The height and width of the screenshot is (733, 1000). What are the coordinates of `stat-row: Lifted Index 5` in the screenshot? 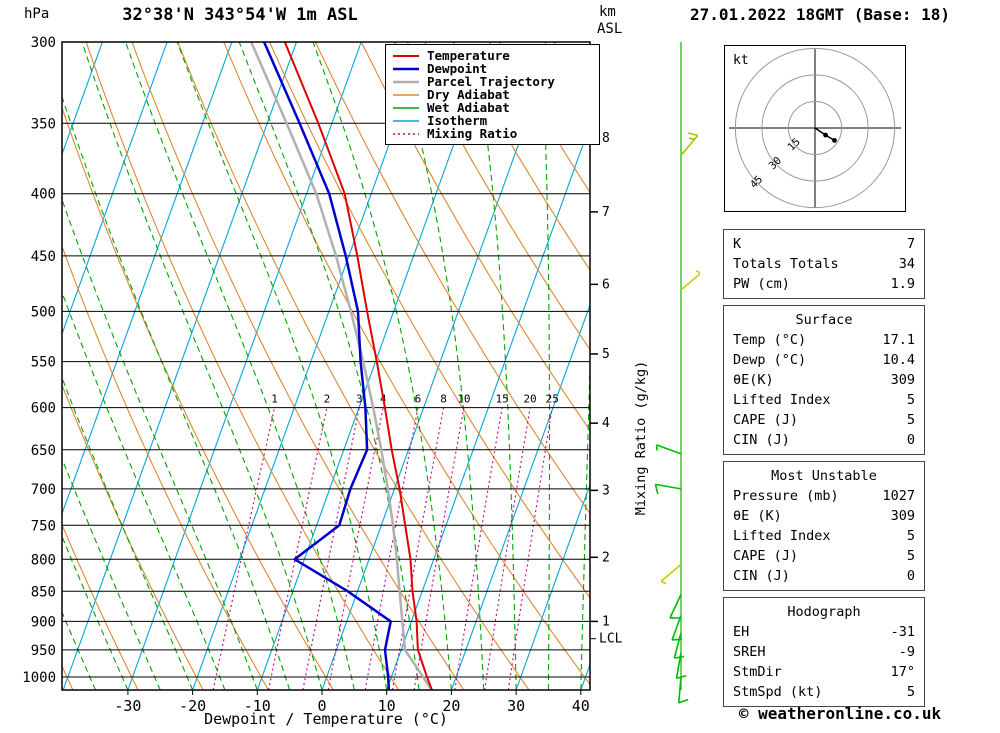 It's located at (824, 400).